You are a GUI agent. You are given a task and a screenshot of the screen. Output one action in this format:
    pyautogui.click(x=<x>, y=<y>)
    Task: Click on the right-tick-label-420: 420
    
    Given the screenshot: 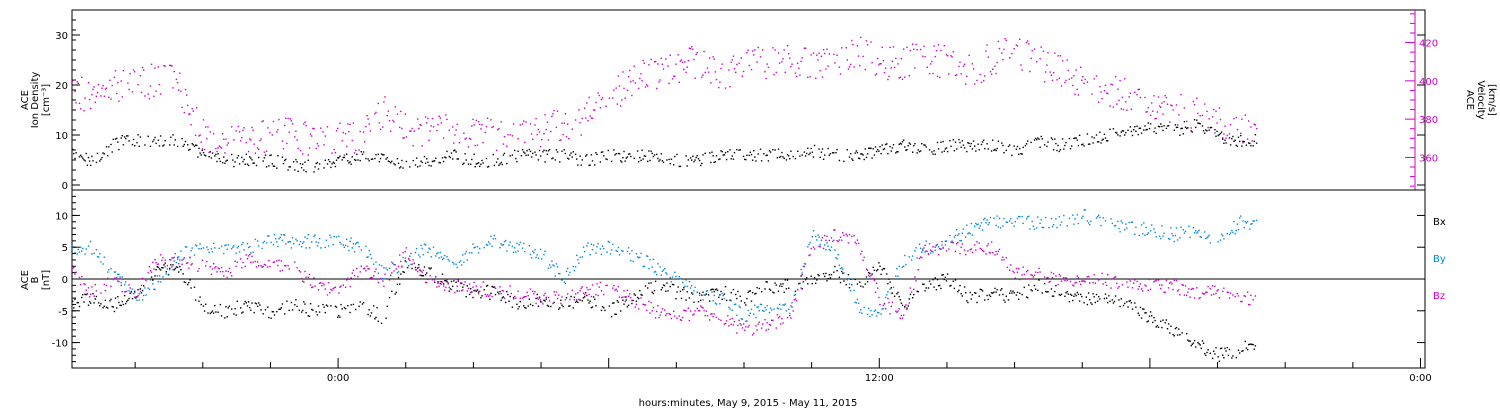 What is the action you would take?
    pyautogui.click(x=1428, y=44)
    